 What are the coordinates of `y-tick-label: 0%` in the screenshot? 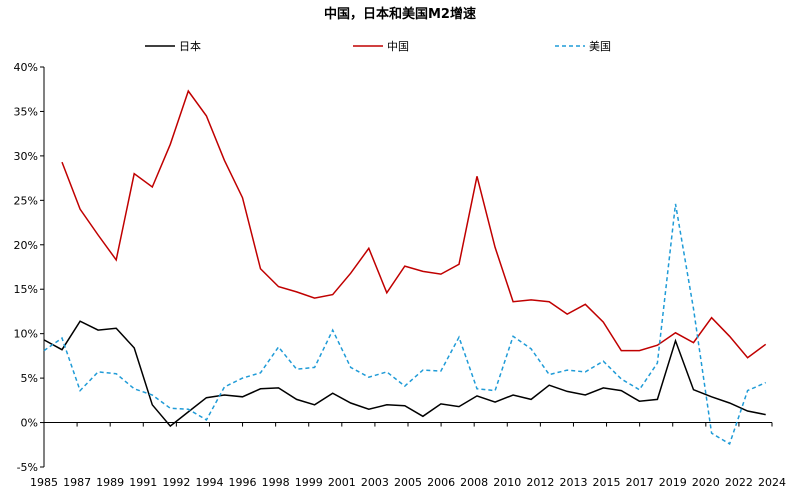 It's located at (29, 423).